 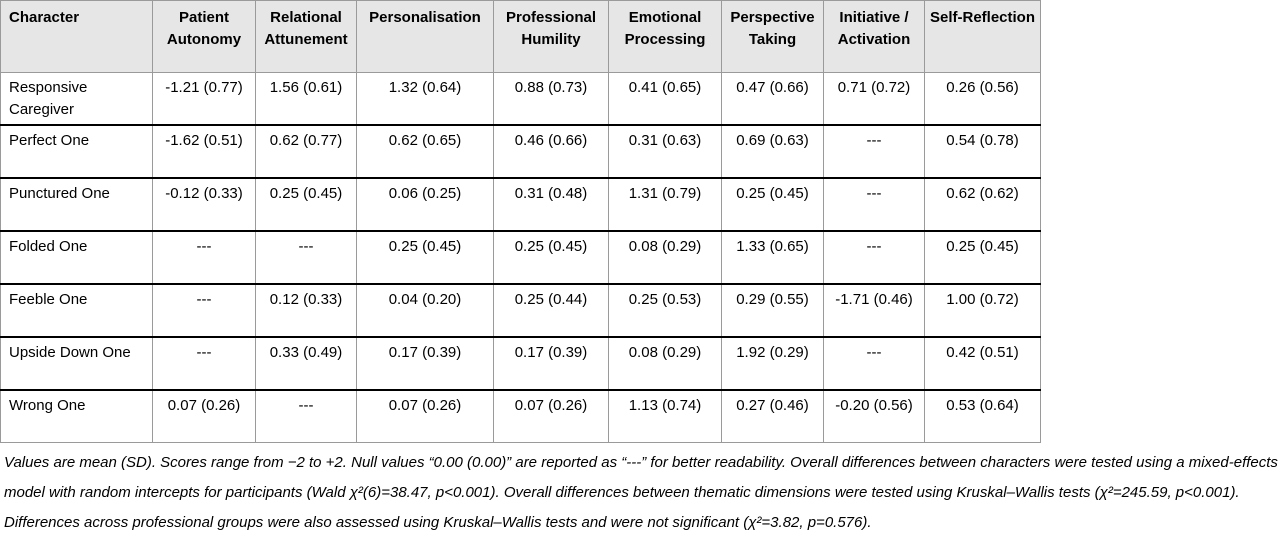 What do you see at coordinates (306, 362) in the screenshot?
I see `value-cell: 0.33 (0.49)` at bounding box center [306, 362].